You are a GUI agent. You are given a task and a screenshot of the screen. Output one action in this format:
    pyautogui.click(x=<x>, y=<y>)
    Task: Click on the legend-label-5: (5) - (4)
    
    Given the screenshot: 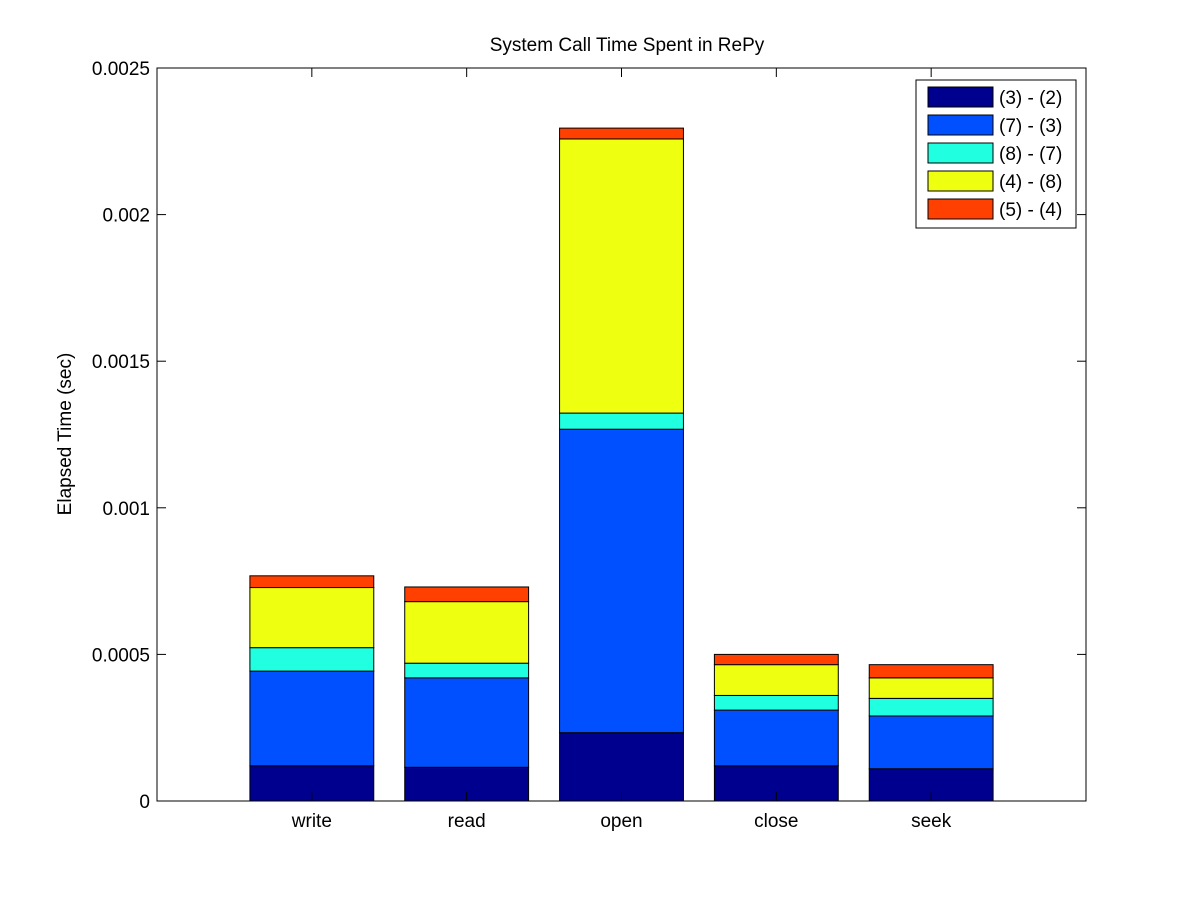 What is the action you would take?
    pyautogui.click(x=1030, y=210)
    